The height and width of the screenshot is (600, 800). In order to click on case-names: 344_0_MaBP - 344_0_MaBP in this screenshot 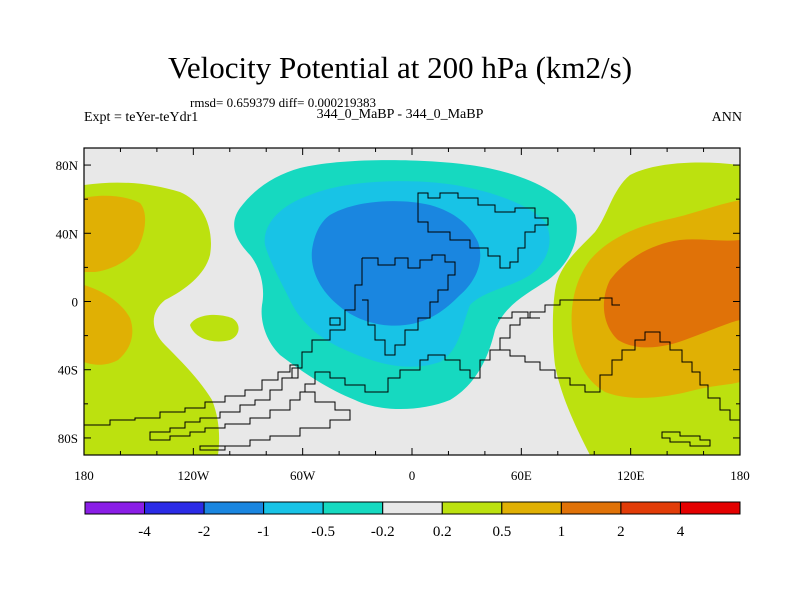, I will do `click(400, 114)`.